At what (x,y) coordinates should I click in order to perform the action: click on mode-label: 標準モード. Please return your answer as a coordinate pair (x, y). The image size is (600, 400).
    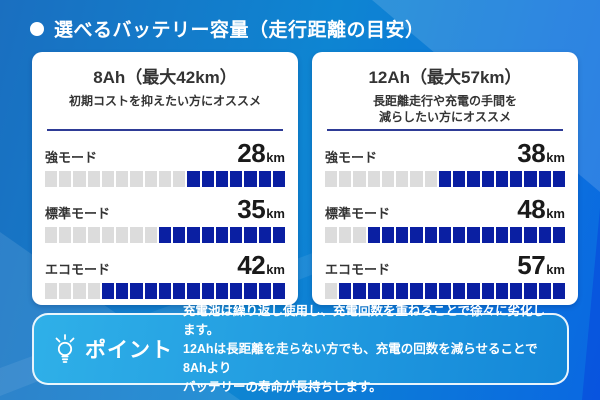
    Looking at the image, I should click on (78, 213).